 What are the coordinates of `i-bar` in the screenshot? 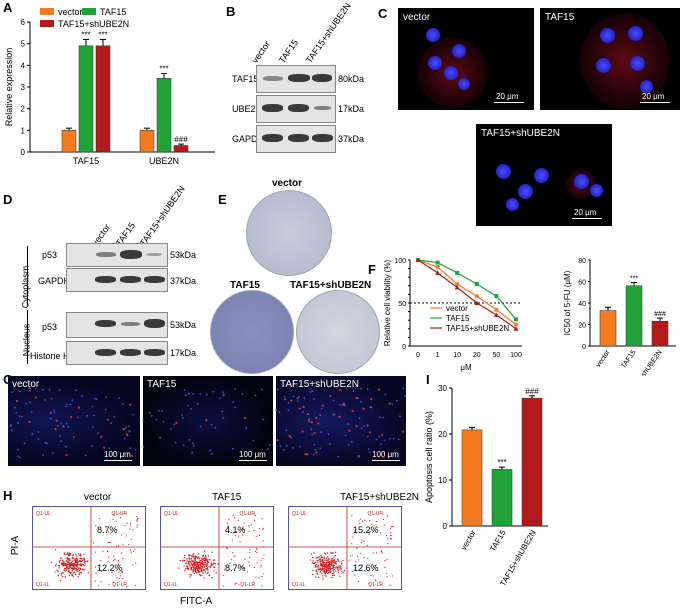 It's located at (472, 478).